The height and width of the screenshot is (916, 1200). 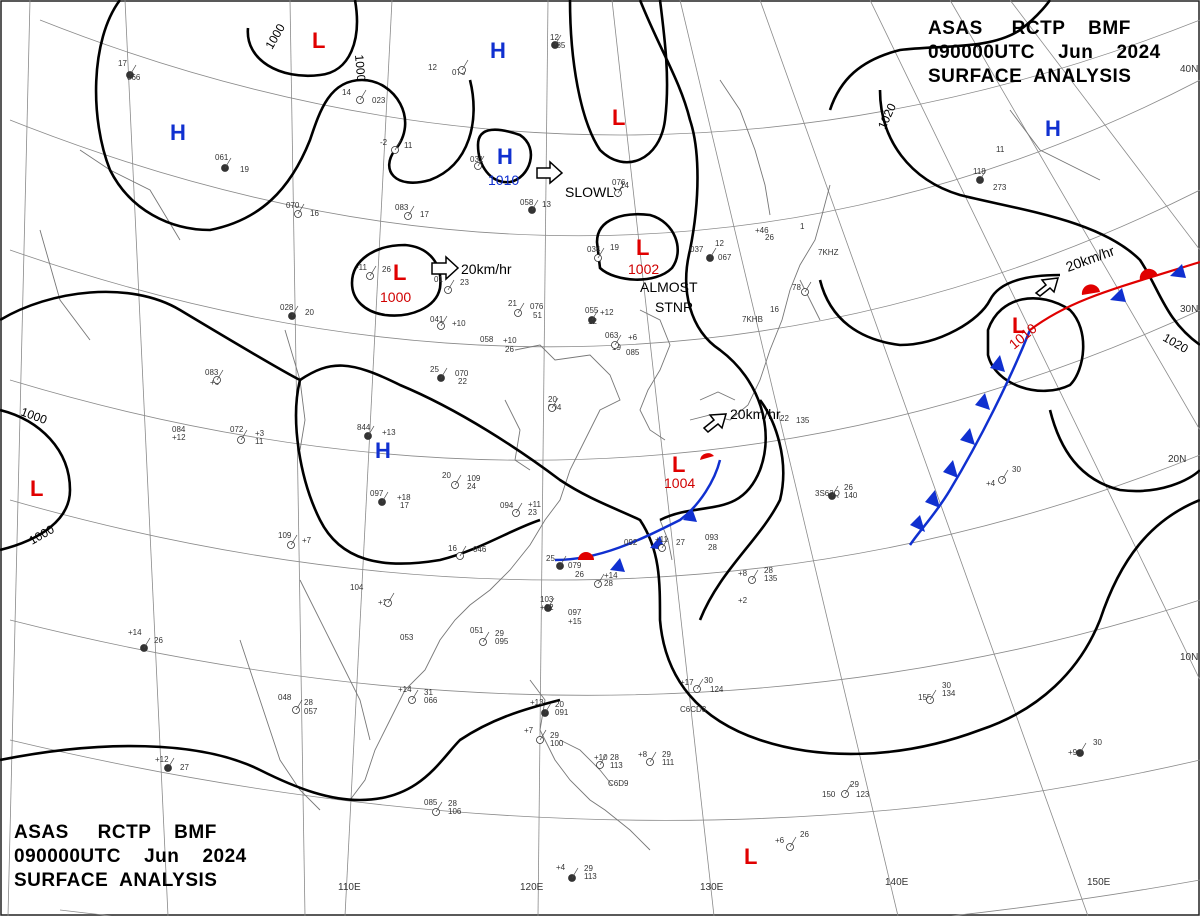 What do you see at coordinates (997, 363) in the screenshot?
I see `cold-tooth-e1` at bounding box center [997, 363].